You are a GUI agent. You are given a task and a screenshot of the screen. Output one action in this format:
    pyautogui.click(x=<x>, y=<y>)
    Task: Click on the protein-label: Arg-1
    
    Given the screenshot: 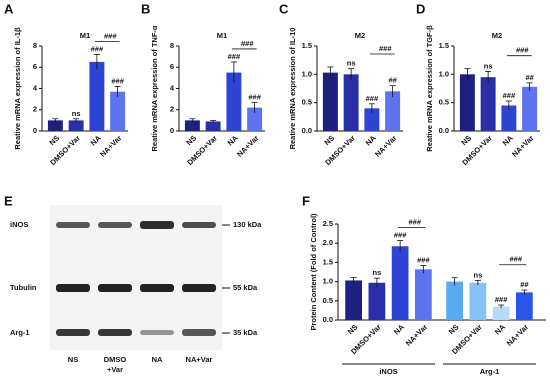 What is the action you would take?
    pyautogui.click(x=20, y=332)
    